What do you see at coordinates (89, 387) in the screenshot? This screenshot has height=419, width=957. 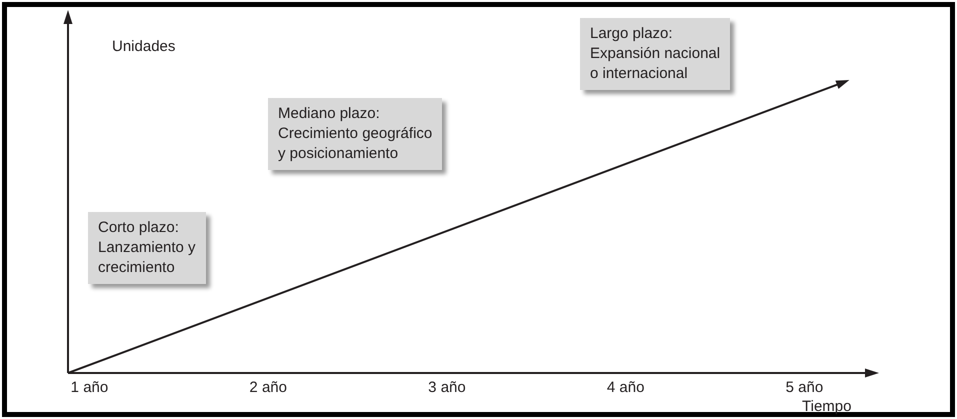 I see `x-tick-label: 1 año` at bounding box center [89, 387].